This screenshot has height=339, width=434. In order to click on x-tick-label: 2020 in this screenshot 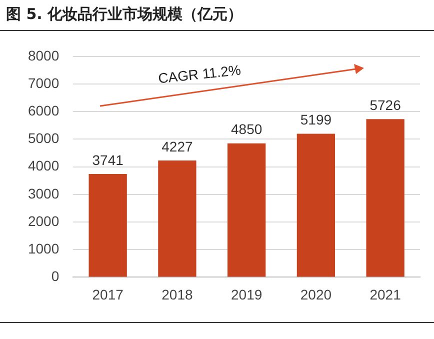, I will do `click(316, 294)`.